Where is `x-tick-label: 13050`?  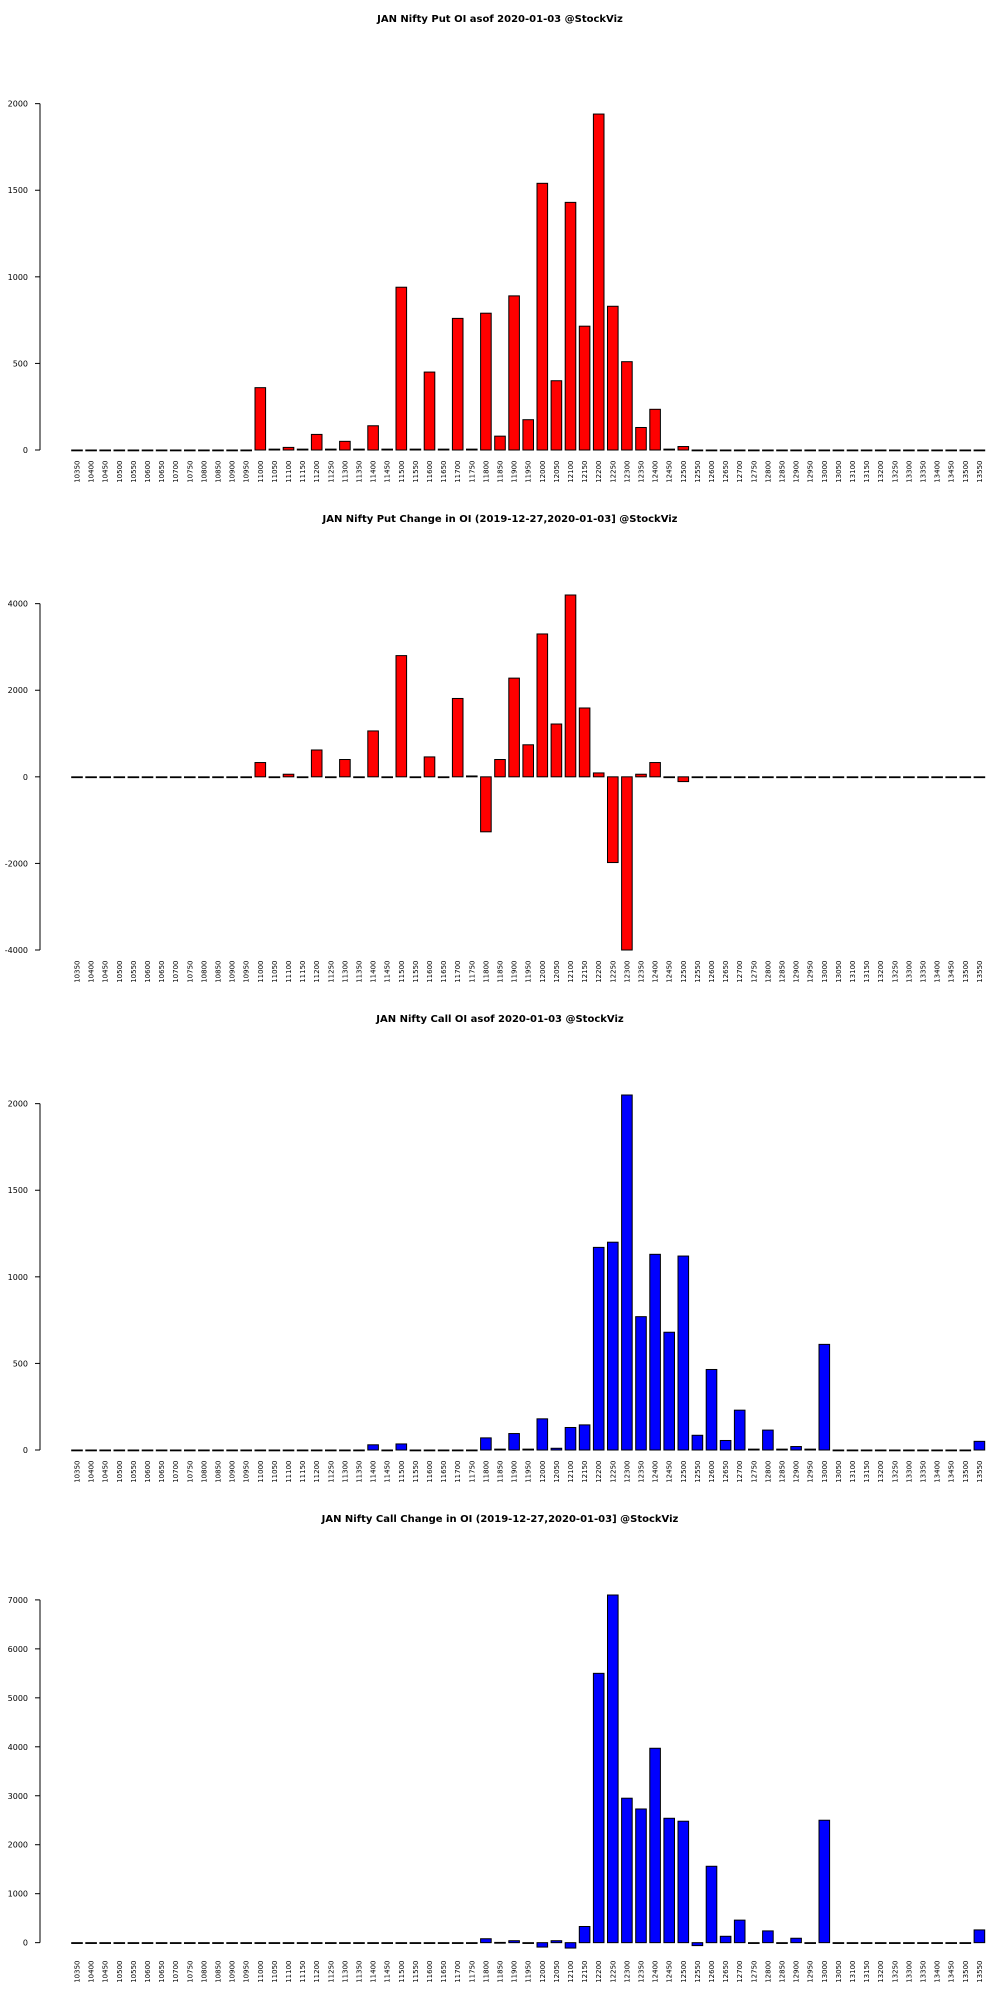 x-tick-label: 13050 is located at coordinates (839, 1972).